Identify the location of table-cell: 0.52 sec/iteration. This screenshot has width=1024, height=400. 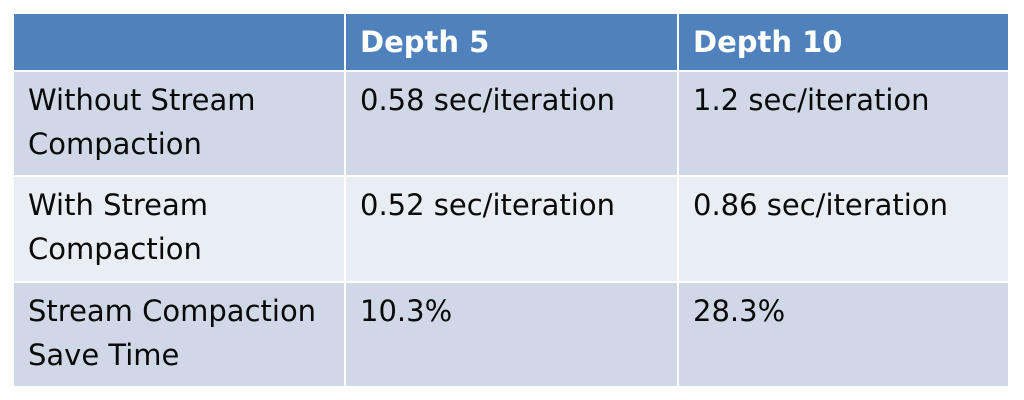
(511, 229).